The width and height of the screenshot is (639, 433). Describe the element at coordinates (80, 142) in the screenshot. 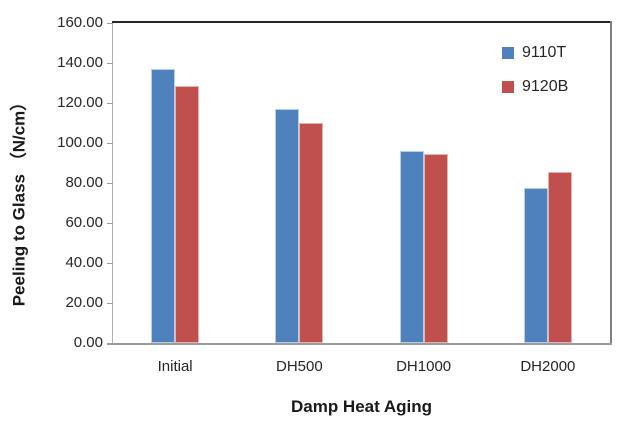

I see `y-tick-label-100.00: 100.00` at that location.